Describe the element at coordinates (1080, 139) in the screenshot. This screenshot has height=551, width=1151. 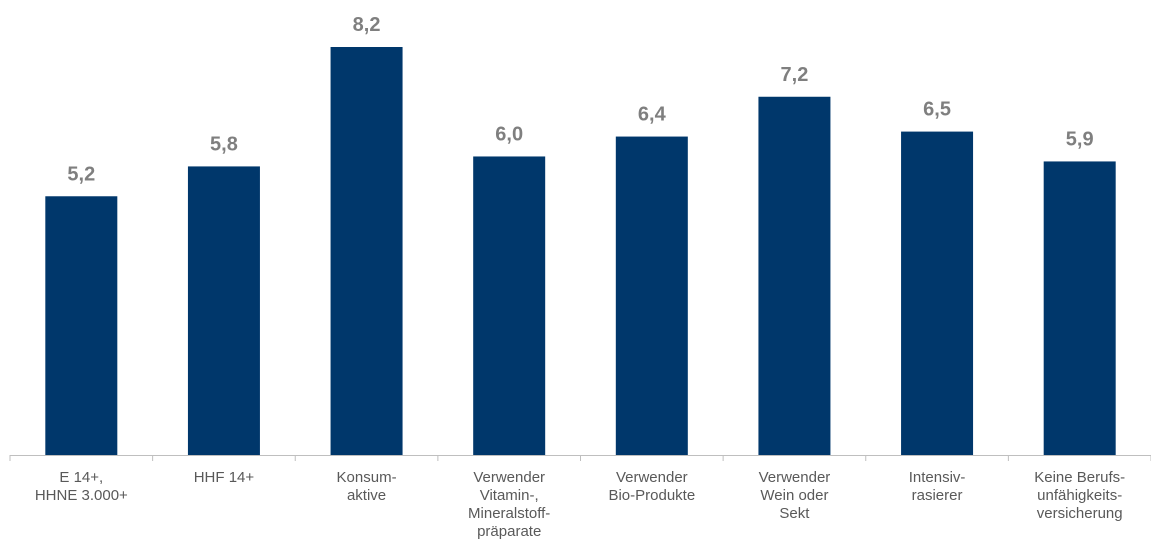
I see `bar-value-label: 5,9` at that location.